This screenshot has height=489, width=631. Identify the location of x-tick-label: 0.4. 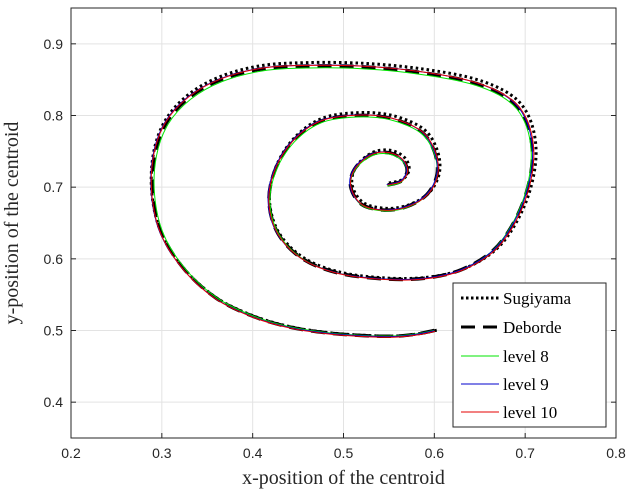
(253, 453).